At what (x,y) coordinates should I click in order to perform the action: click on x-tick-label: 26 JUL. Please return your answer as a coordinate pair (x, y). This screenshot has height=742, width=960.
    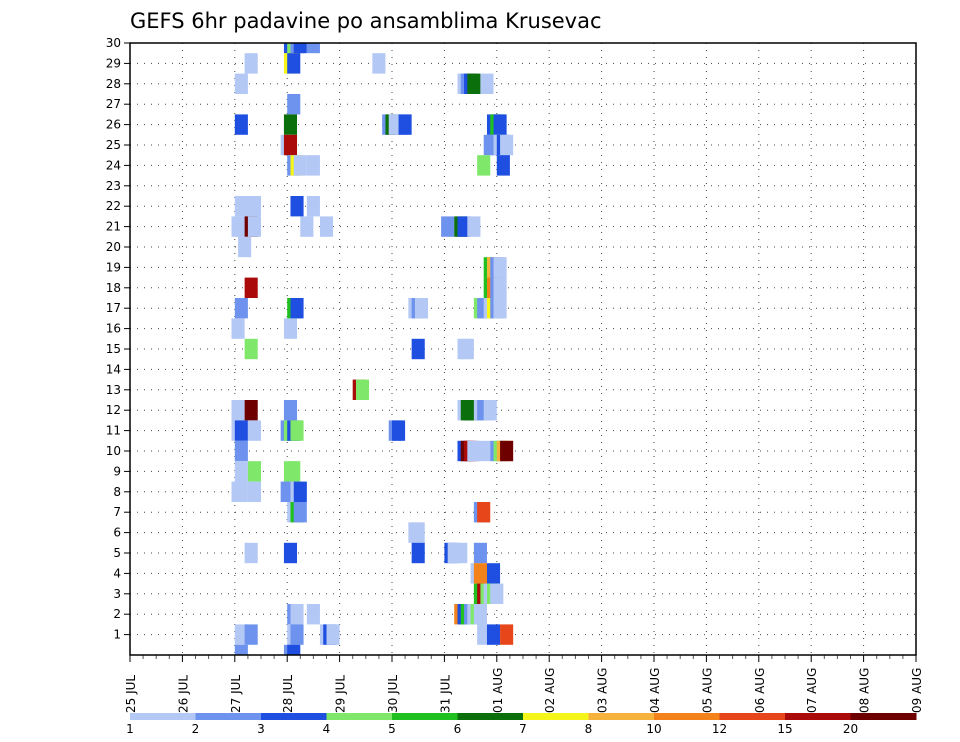
    Looking at the image, I should click on (183, 694).